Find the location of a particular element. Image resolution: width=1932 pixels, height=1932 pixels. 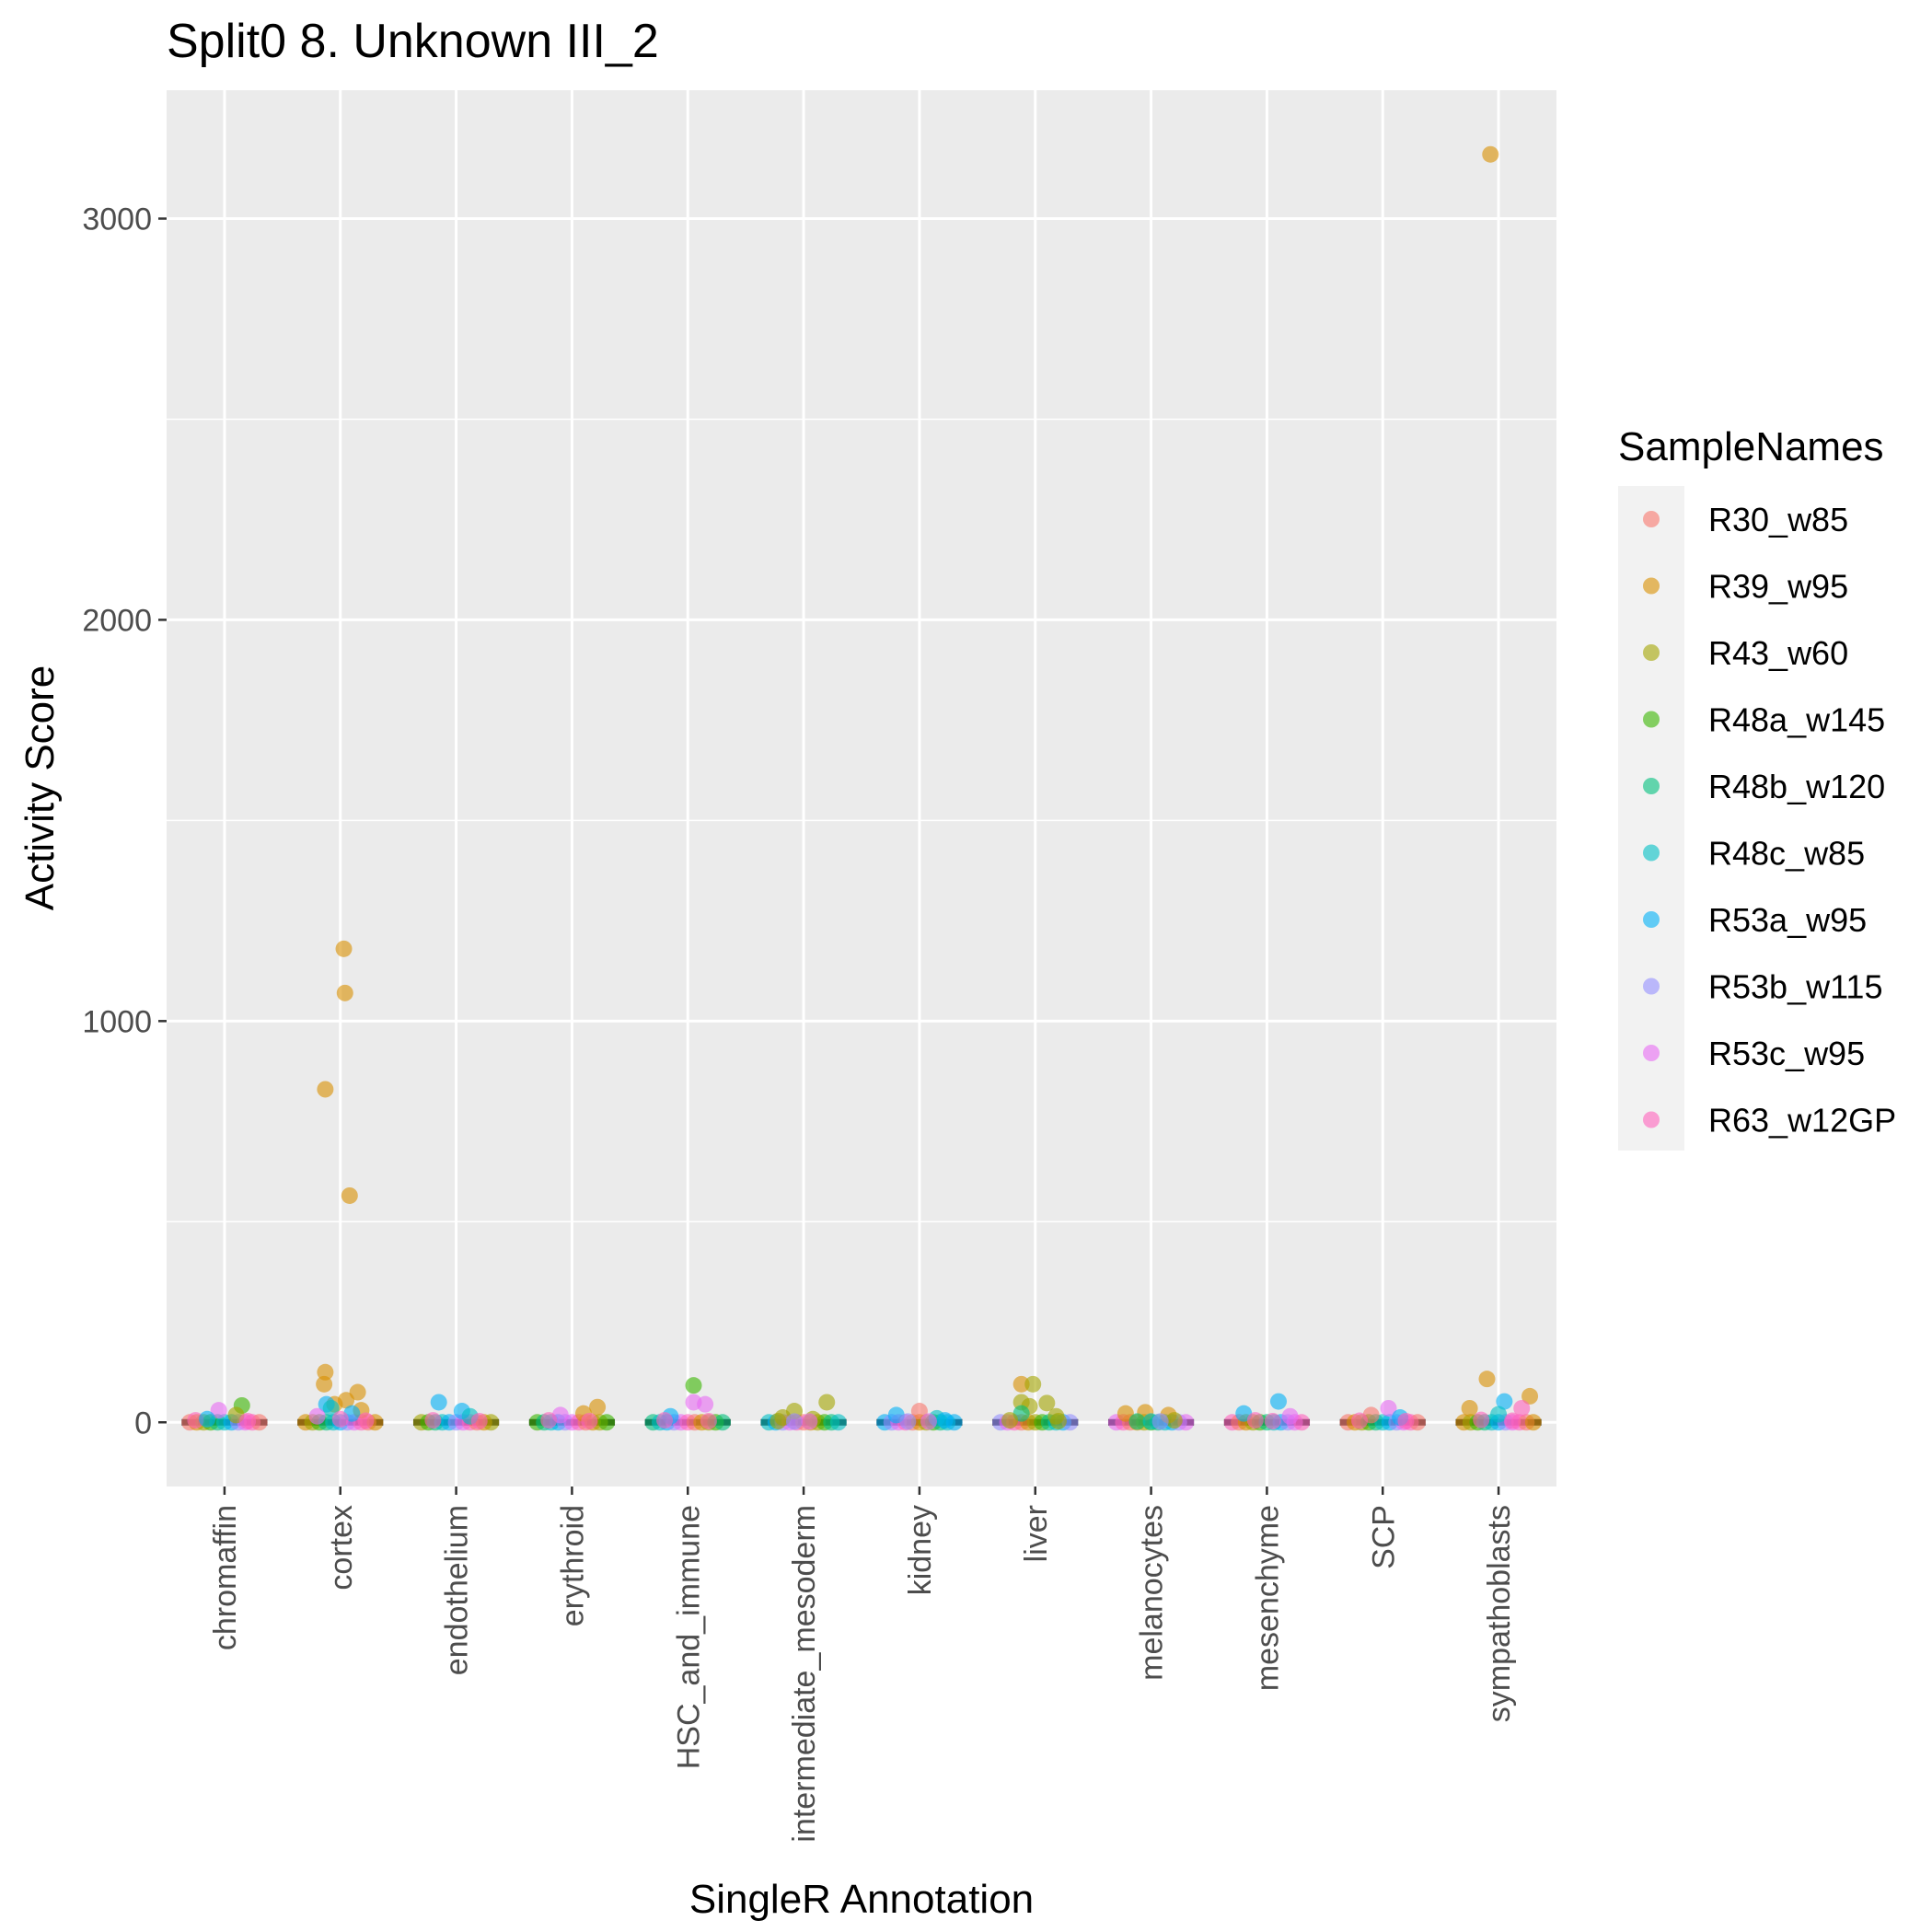

legend-label: R53c_w95 is located at coordinates (1787, 1053).